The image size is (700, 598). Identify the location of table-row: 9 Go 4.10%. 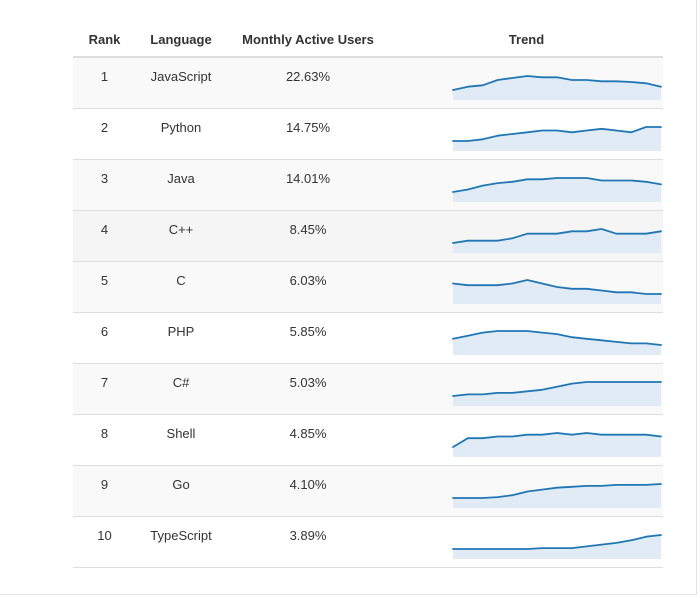
(368, 491).